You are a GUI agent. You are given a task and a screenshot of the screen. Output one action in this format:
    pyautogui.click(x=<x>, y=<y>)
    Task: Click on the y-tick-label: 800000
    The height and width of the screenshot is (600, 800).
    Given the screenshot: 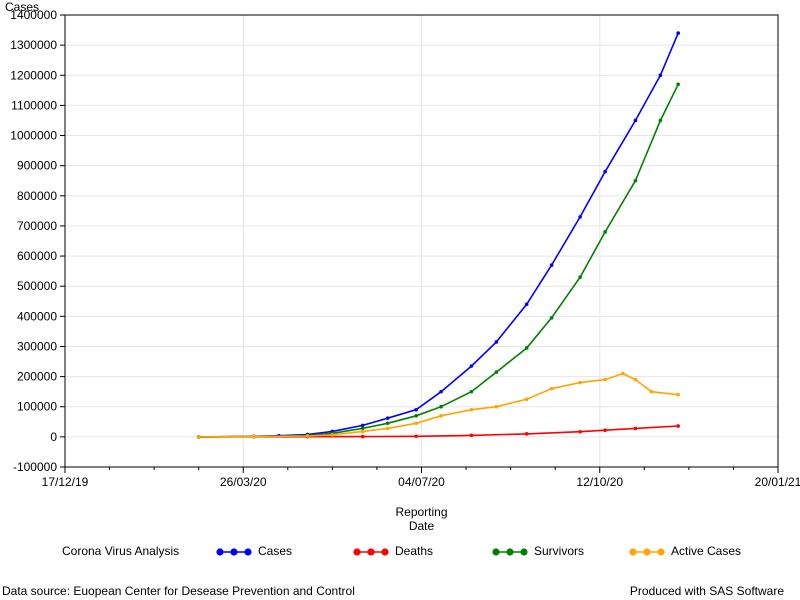 What is the action you would take?
    pyautogui.click(x=37, y=196)
    